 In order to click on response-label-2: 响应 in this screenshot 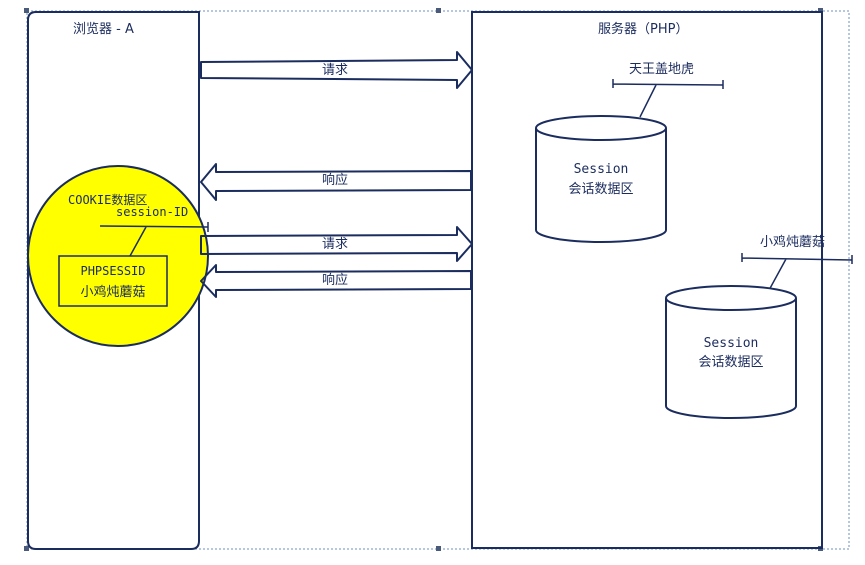, I will do `click(335, 280)`.